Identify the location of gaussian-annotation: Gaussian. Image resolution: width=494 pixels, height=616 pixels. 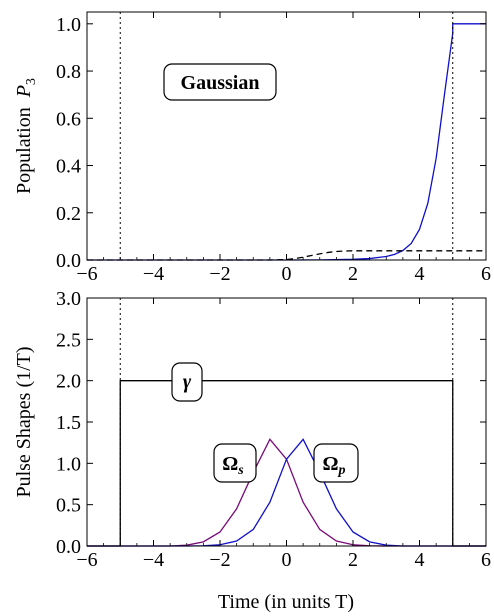
(220, 82).